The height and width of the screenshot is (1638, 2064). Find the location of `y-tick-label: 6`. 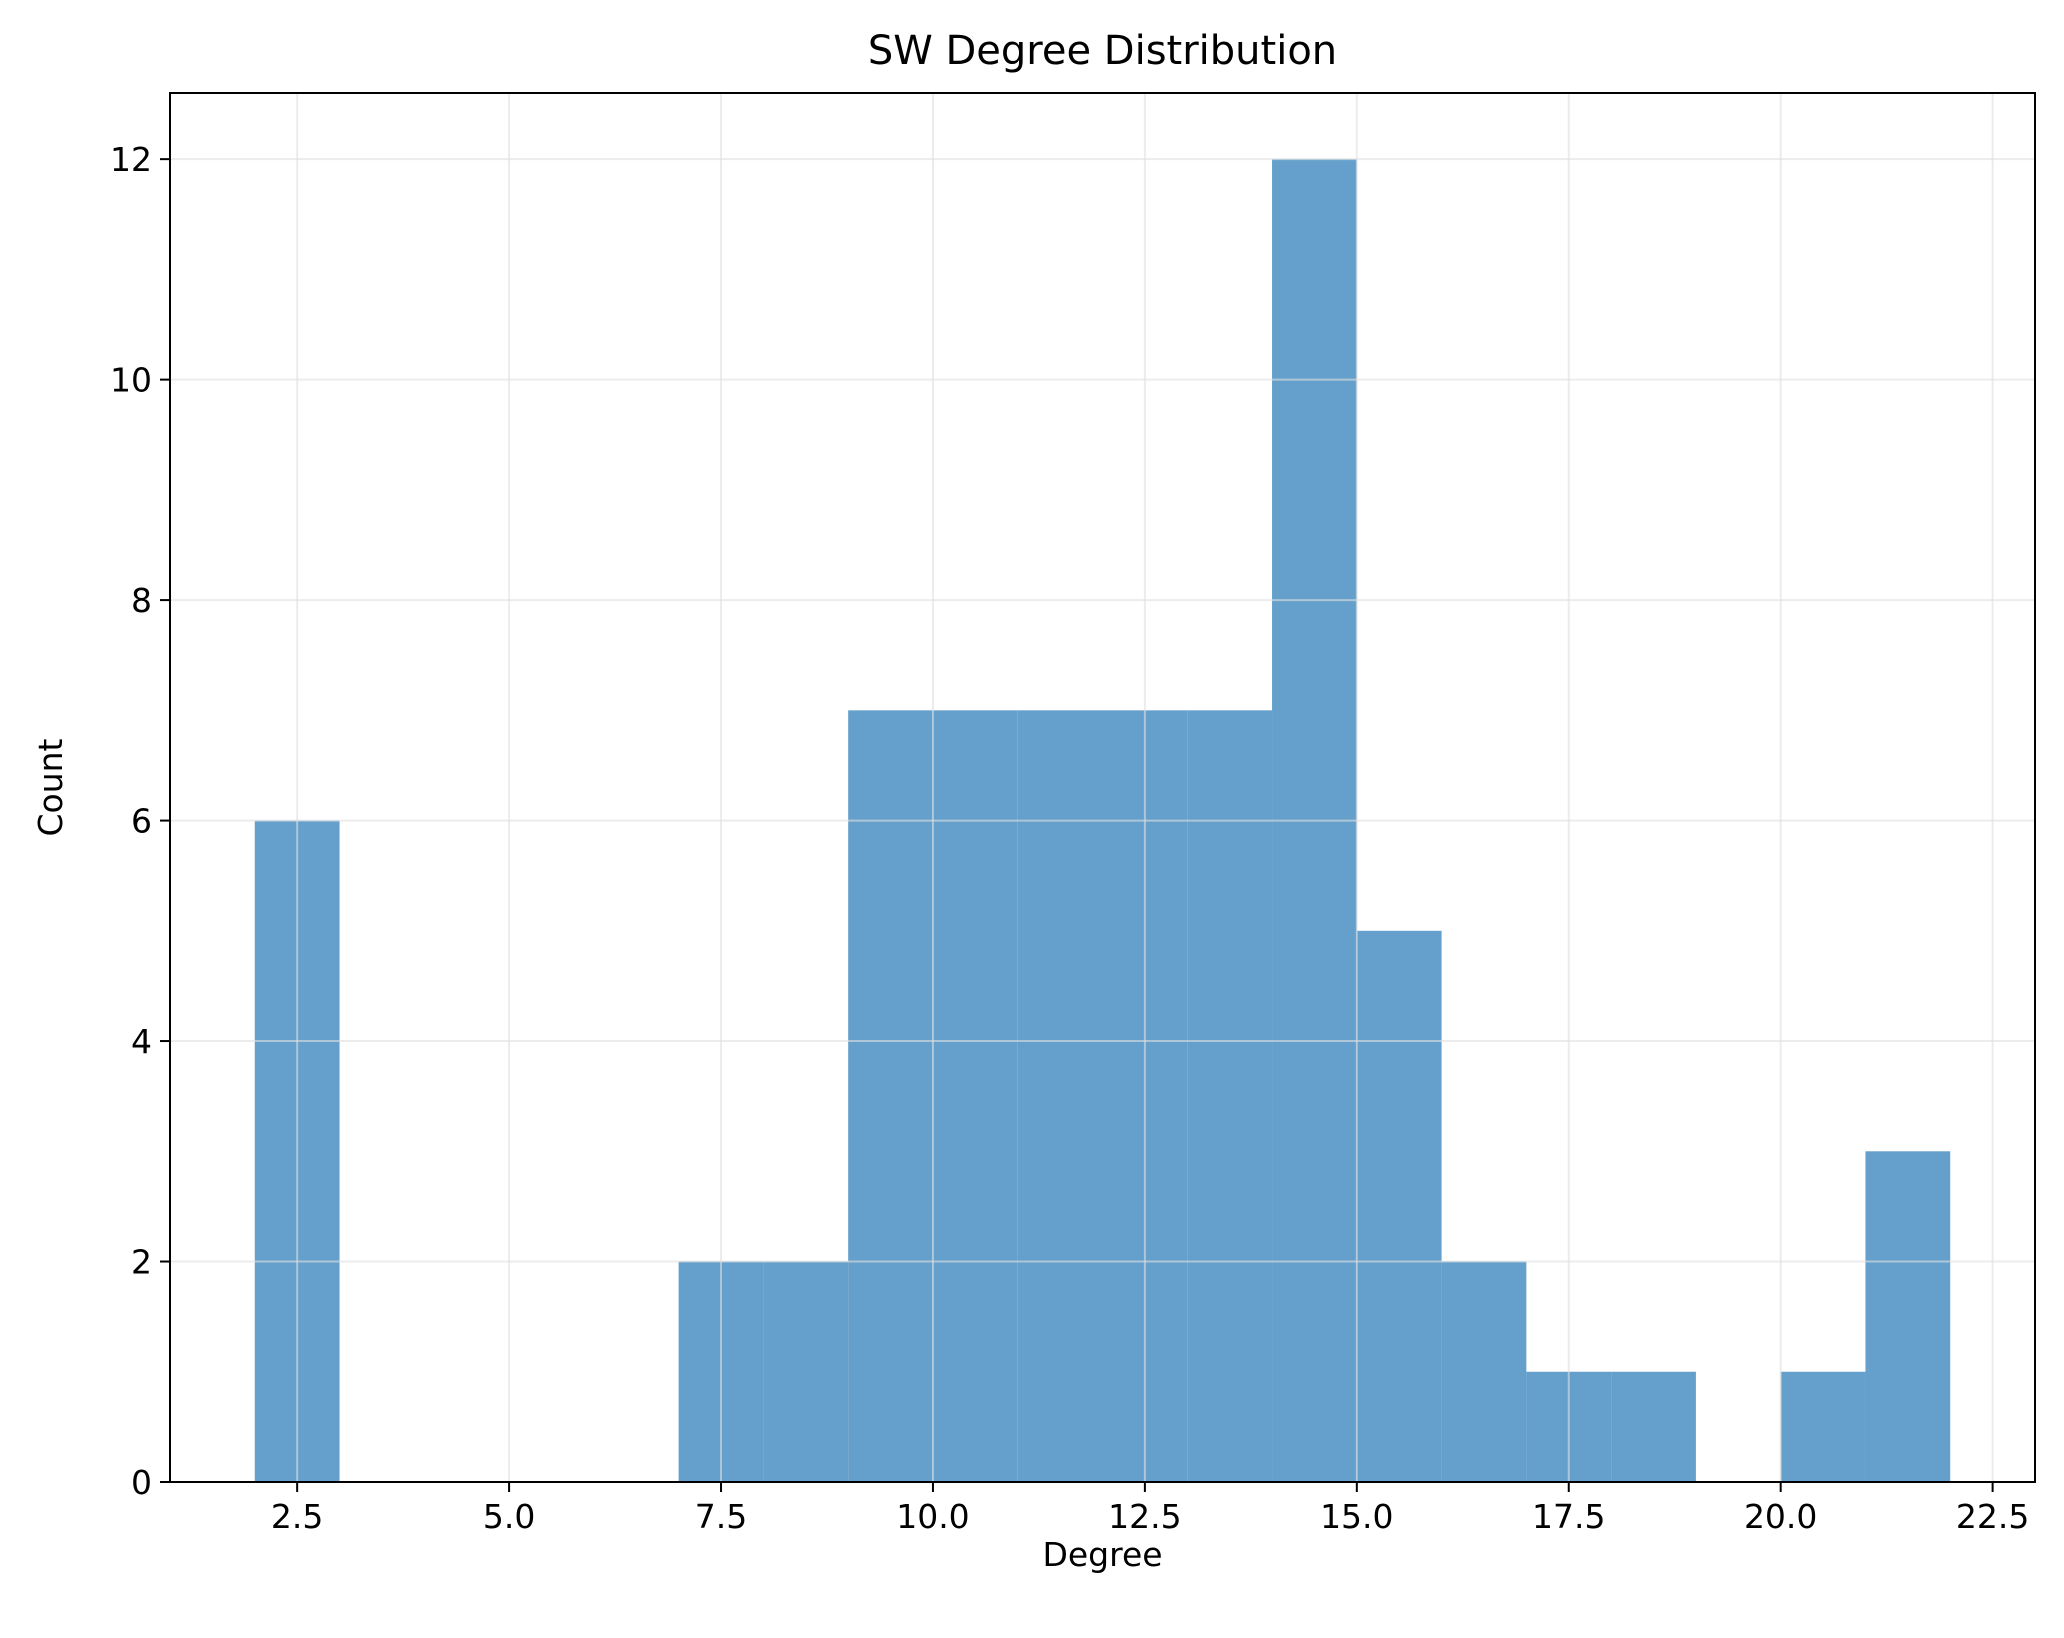

y-tick-label: 6 is located at coordinates (141, 821).